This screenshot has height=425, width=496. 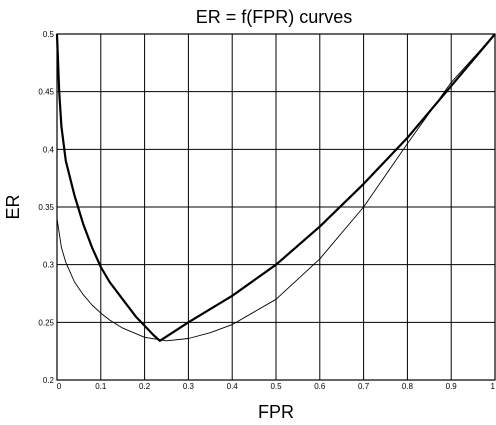 I want to click on x-axis-label: FPR, so click(x=276, y=412).